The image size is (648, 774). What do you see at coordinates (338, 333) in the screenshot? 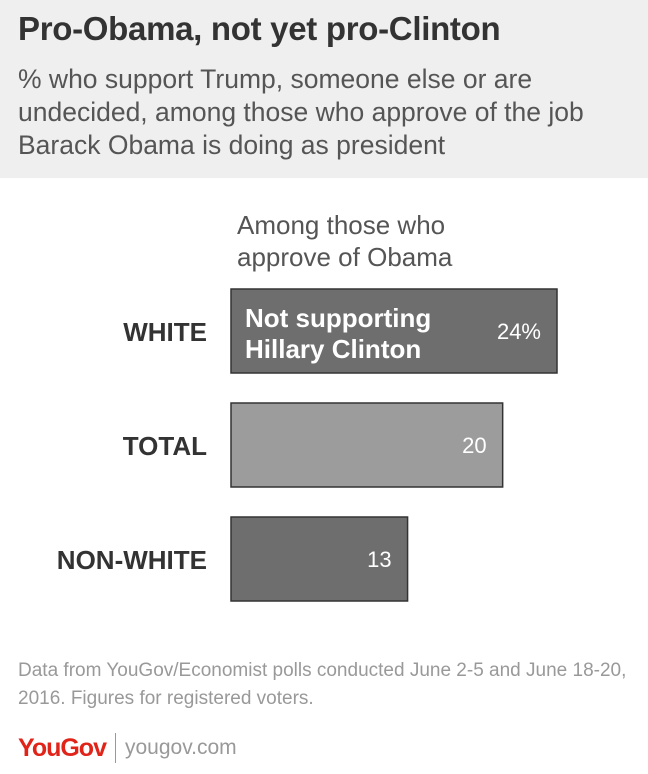
I see `series-label: Not supporting Hillary Clinton` at bounding box center [338, 333].